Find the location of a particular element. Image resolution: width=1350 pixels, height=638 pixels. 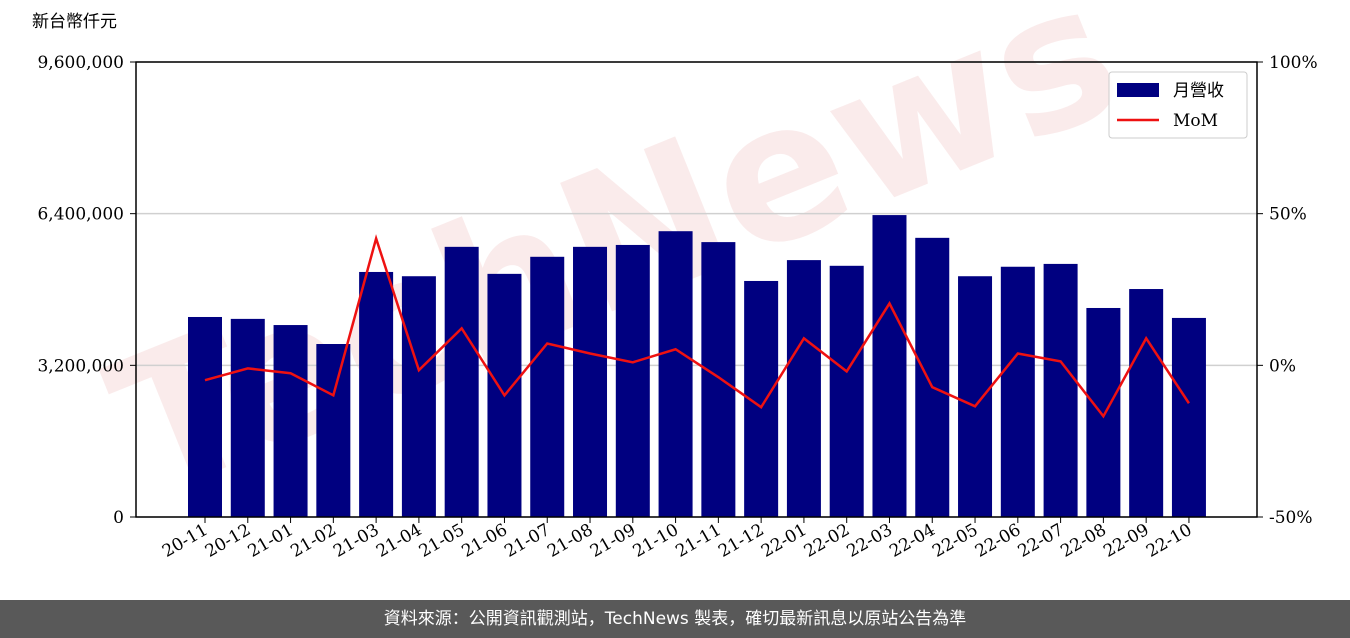

x-tick-label: 21-08 is located at coordinates (570, 541).